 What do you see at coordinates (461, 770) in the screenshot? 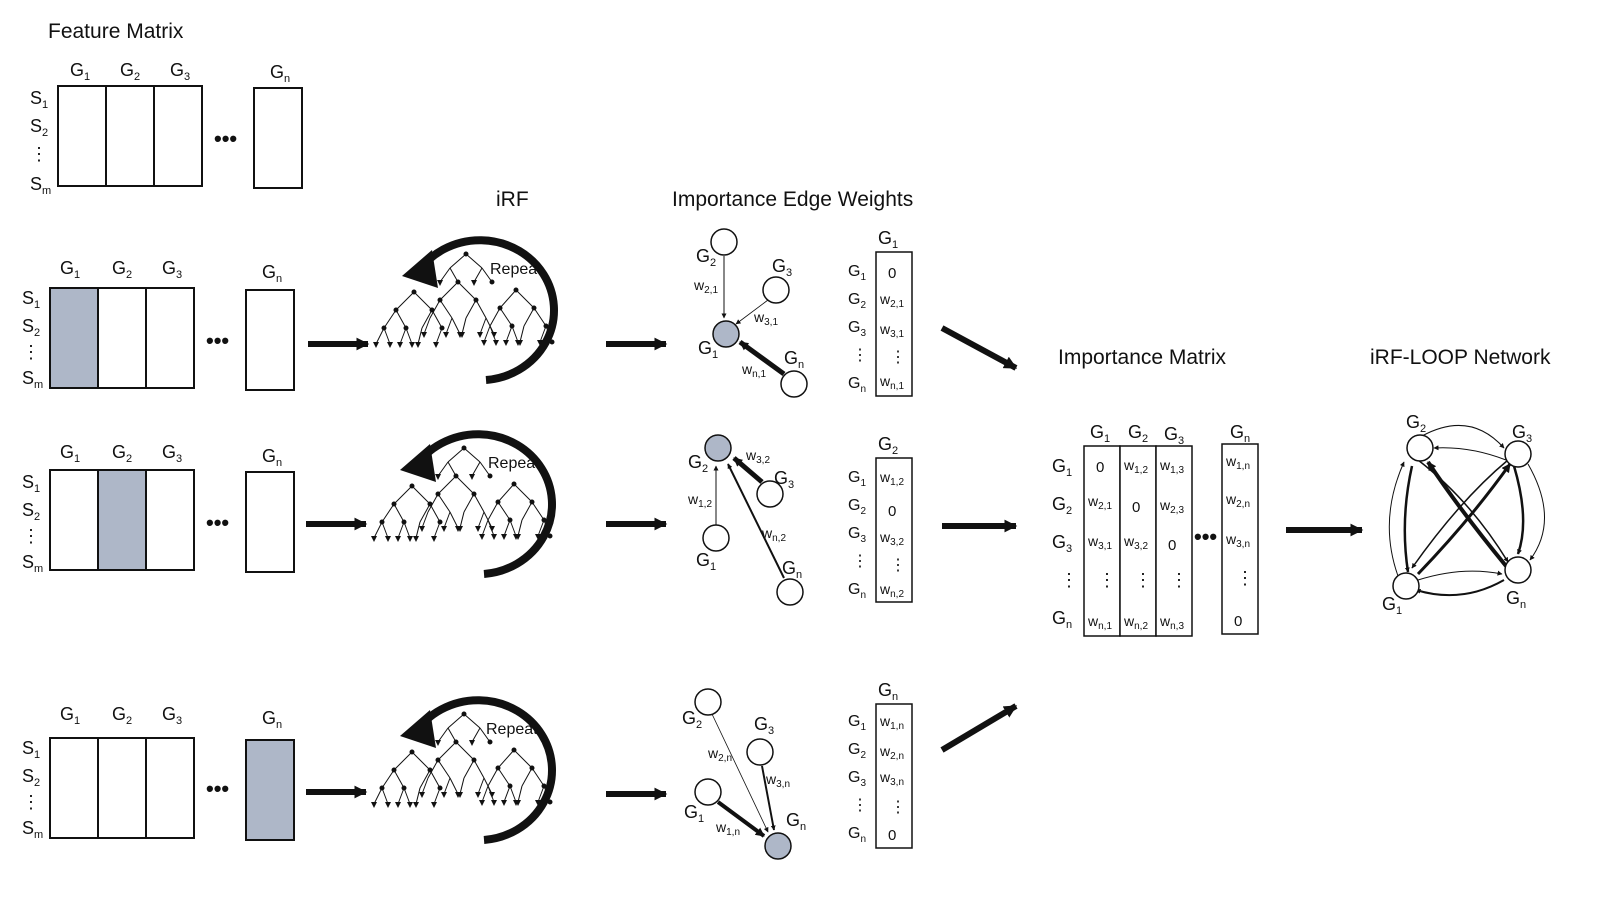
I see `irf-forest-3: Repeat` at bounding box center [461, 770].